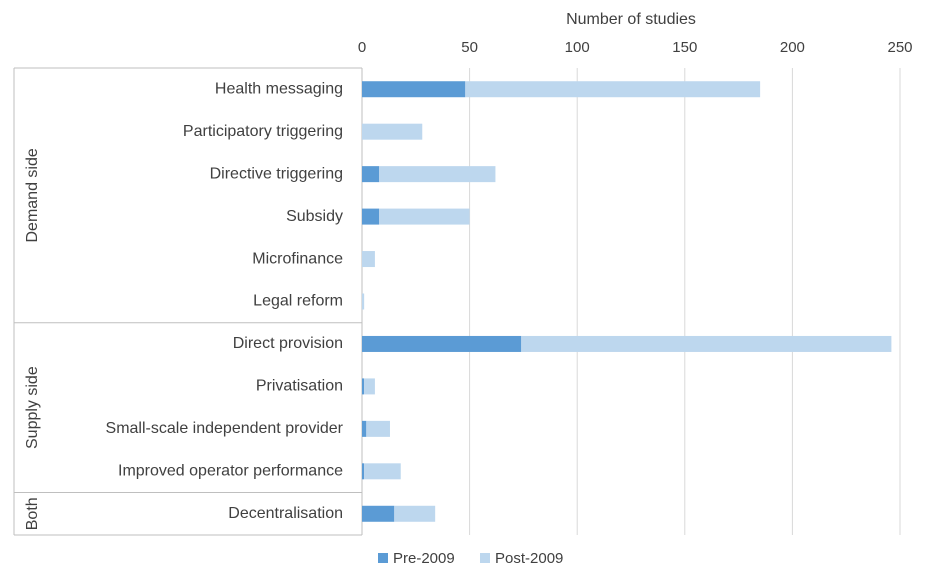 The image size is (927, 575). Describe the element at coordinates (298, 301) in the screenshot. I see `category-label: Legal reform` at that location.